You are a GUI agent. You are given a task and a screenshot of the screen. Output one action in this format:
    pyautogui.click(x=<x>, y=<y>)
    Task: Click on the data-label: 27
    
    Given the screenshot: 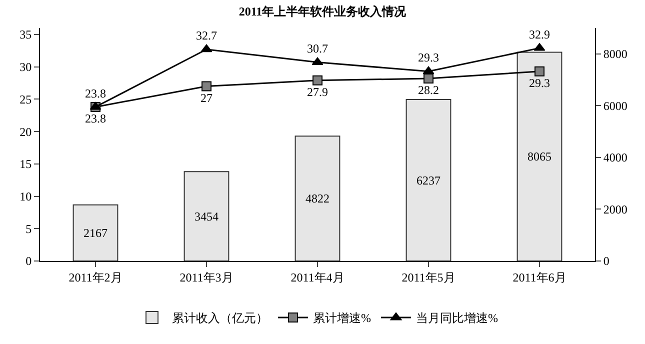 What is the action you would take?
    pyautogui.click(x=206, y=97)
    